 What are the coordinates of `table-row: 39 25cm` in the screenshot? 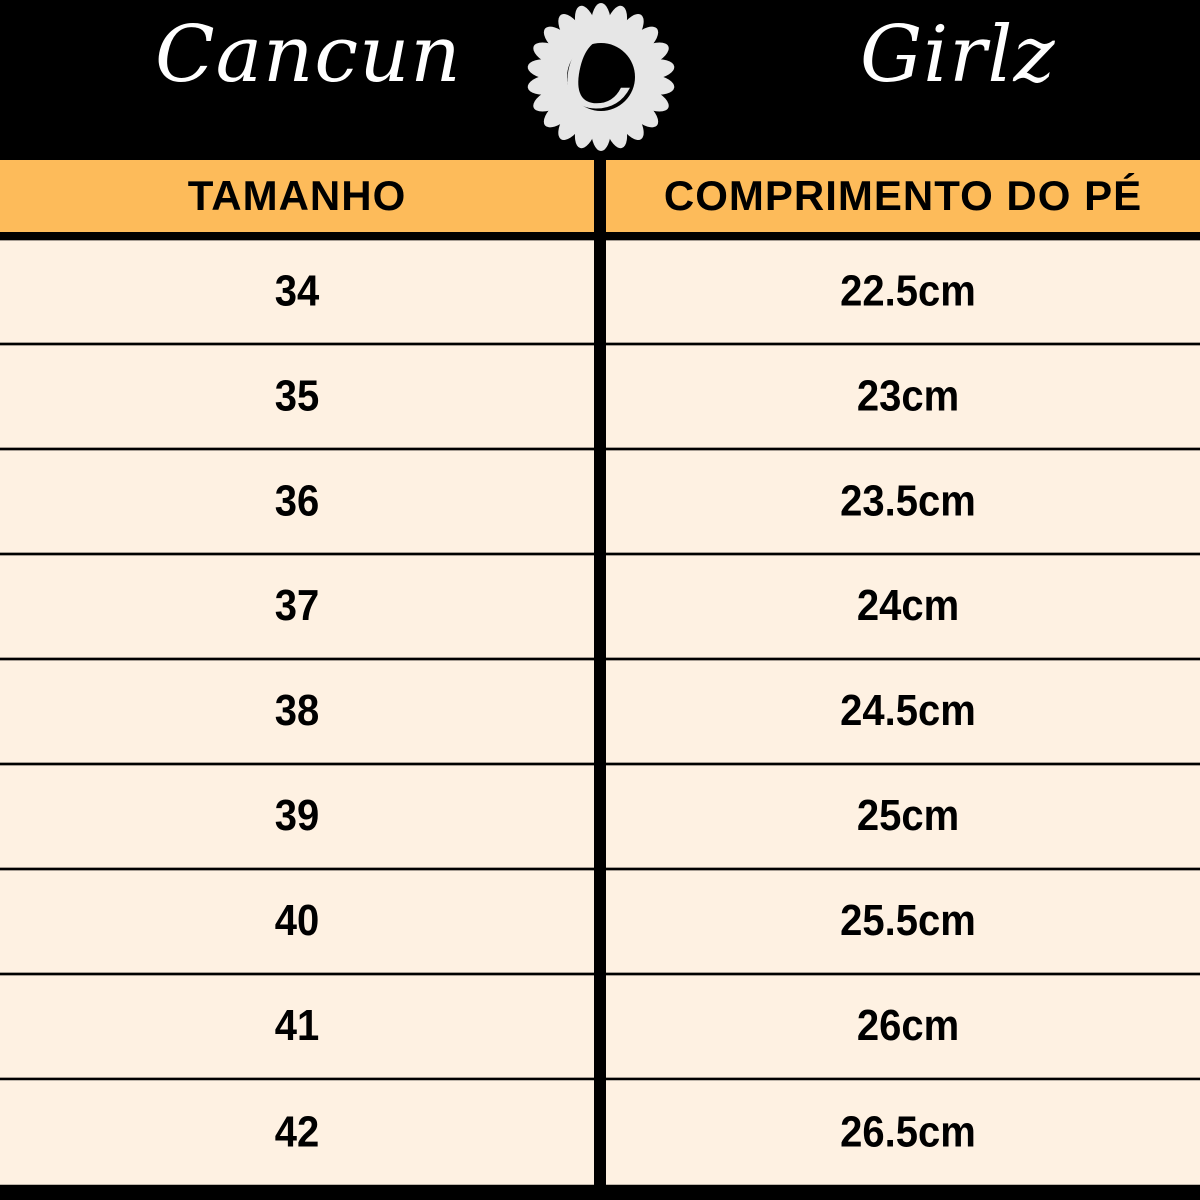 It's located at (600, 816).